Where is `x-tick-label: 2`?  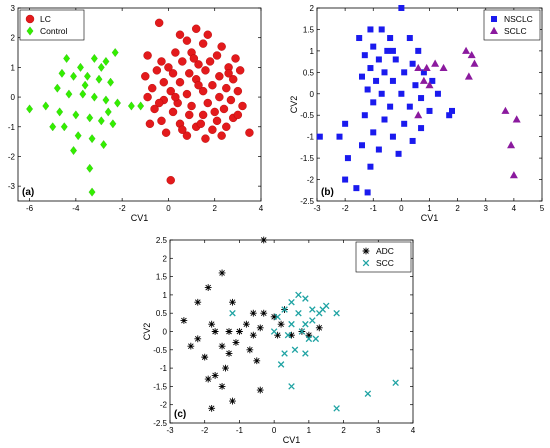 x-tick-label: 2 is located at coordinates (214, 208).